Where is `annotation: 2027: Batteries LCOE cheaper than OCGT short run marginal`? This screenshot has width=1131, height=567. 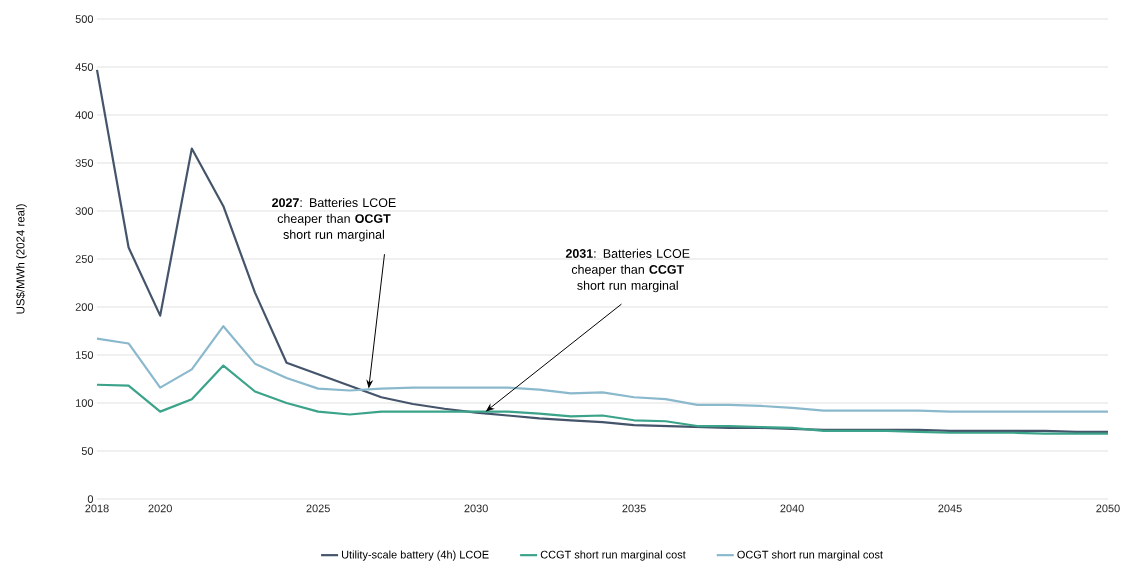
annotation: 2027: Batteries LCOE cheaper than OCGT short run marginal is located at coordinates (334, 219).